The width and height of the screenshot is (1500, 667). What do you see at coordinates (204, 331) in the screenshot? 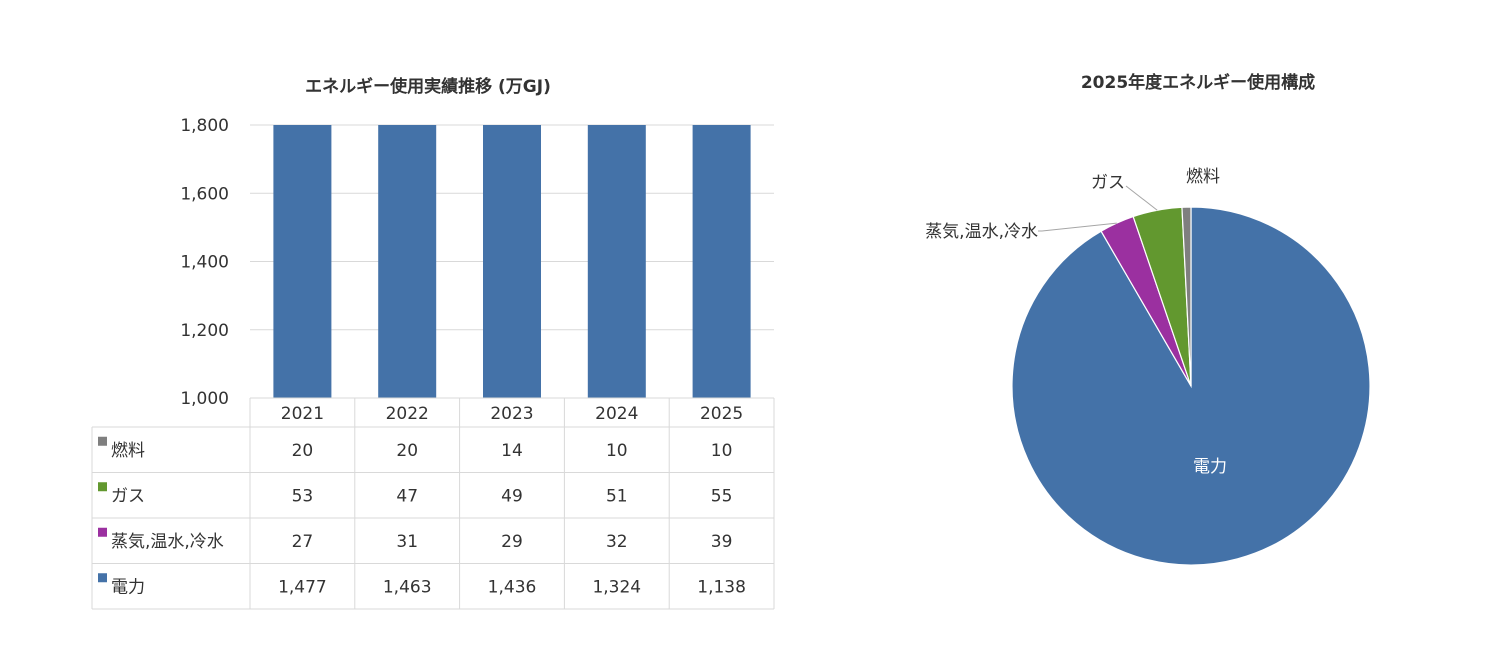
I see `y-tick-label: 1,200` at bounding box center [204, 331].